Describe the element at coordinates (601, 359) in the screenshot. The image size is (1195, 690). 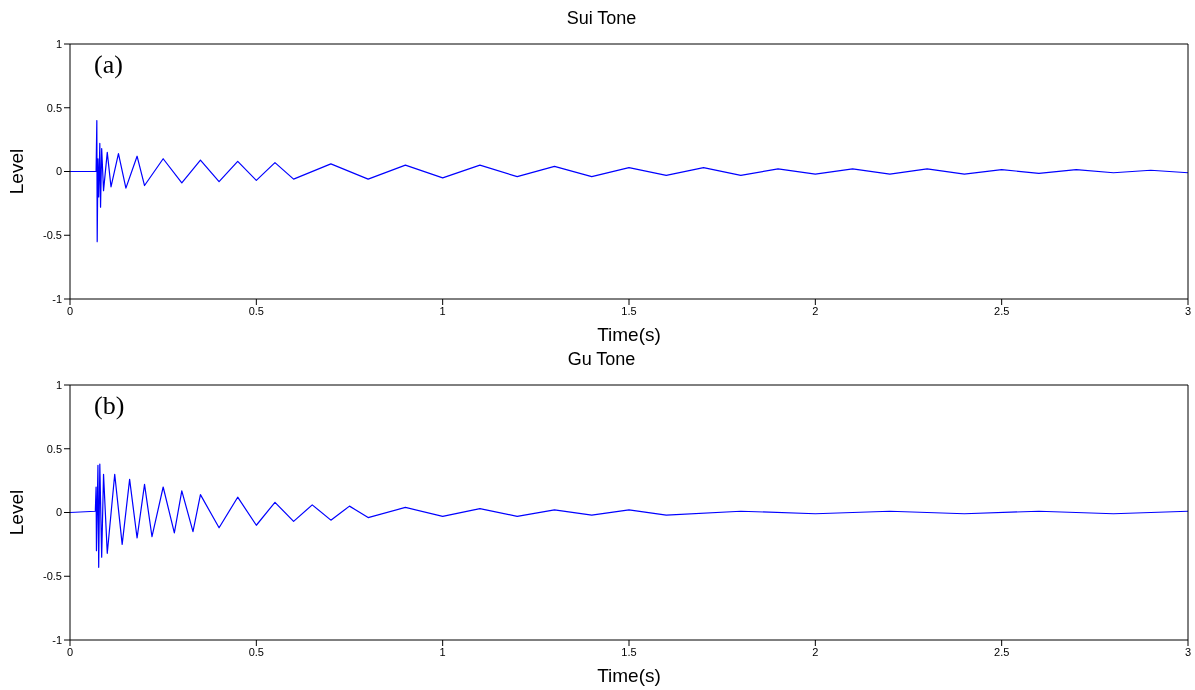
I see `chart-title: Gu Tone` at that location.